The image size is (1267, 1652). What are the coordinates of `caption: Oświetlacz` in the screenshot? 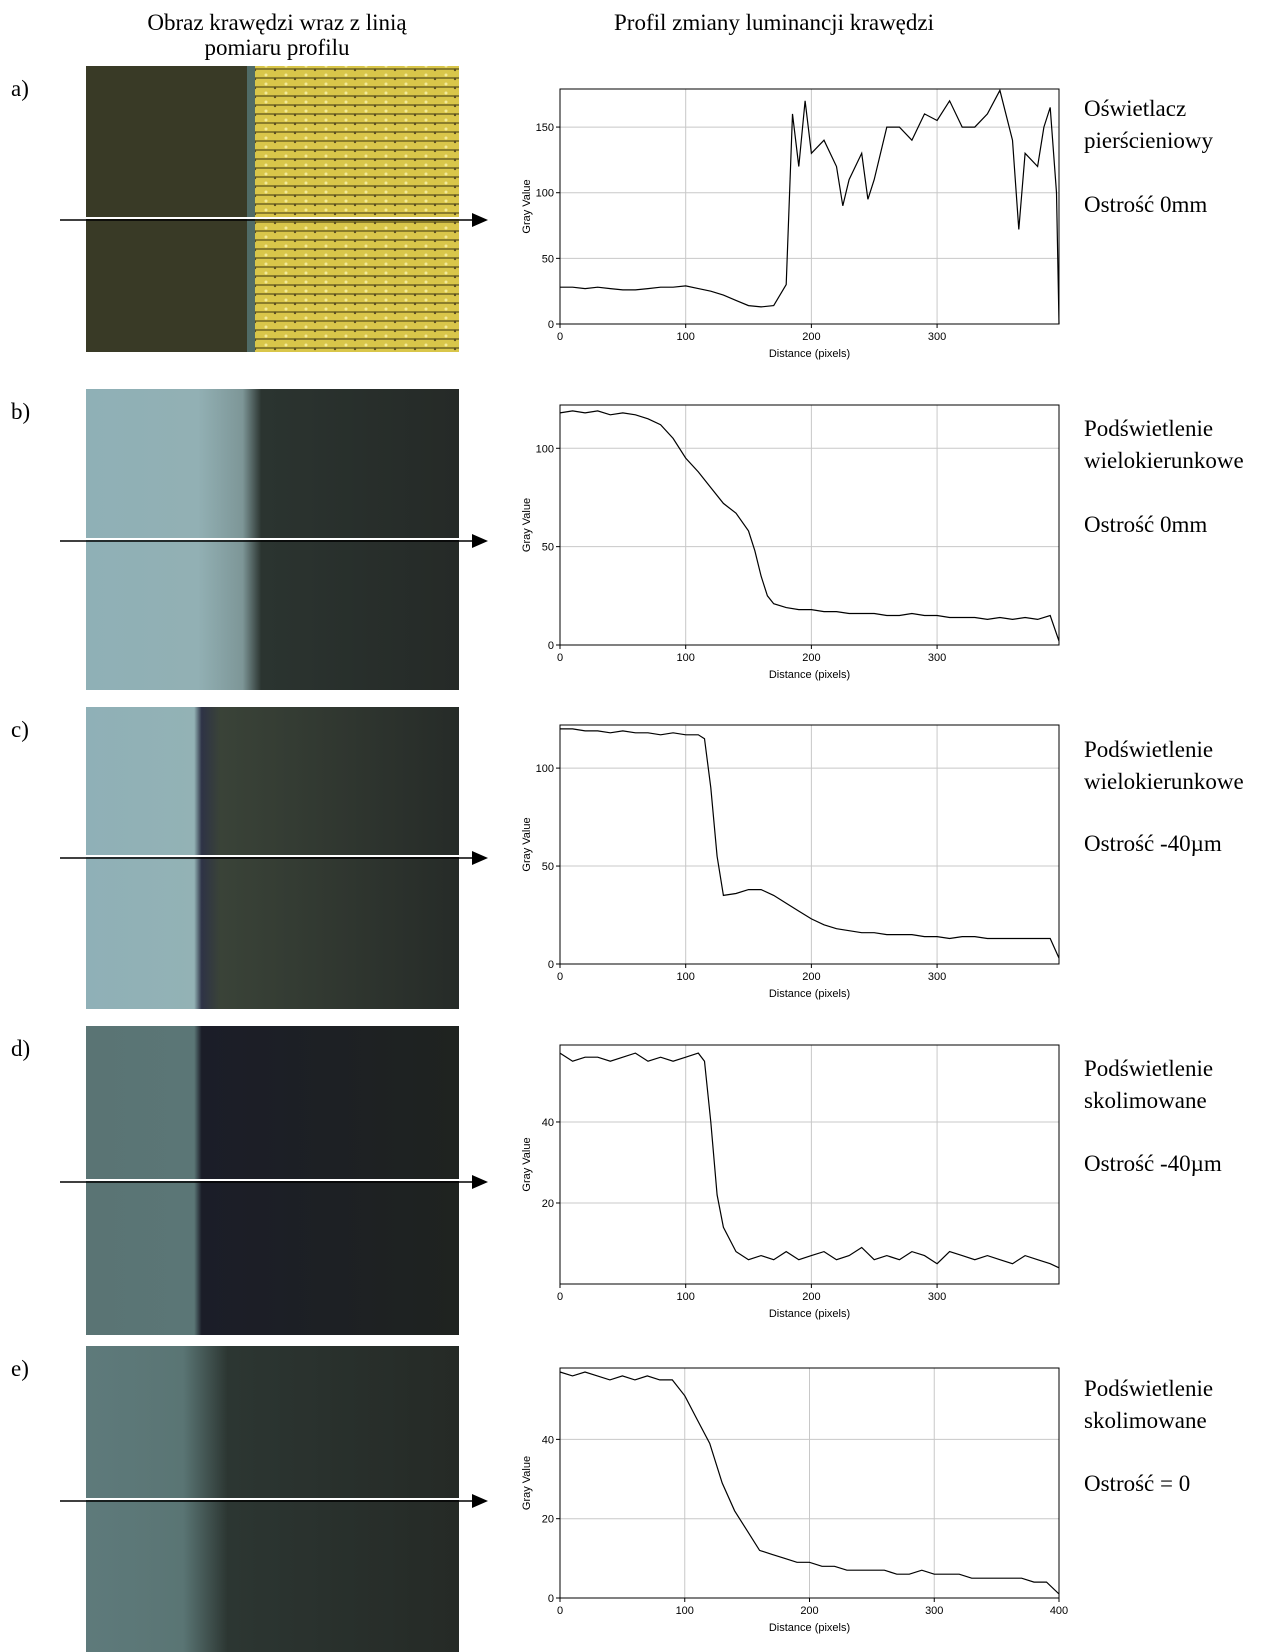 It's located at (1135, 108).